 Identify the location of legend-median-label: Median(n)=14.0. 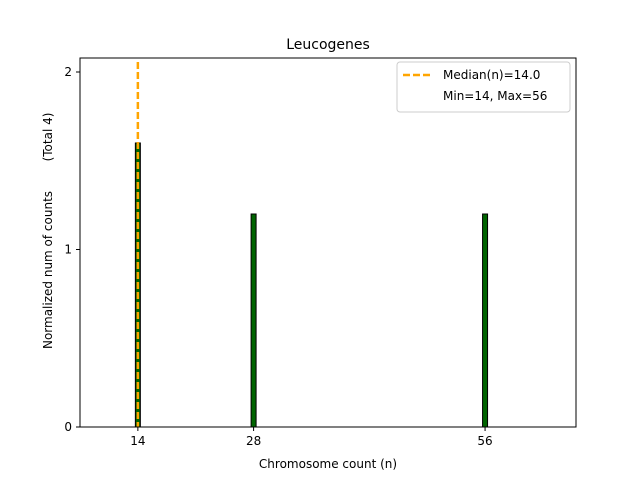
(491, 75).